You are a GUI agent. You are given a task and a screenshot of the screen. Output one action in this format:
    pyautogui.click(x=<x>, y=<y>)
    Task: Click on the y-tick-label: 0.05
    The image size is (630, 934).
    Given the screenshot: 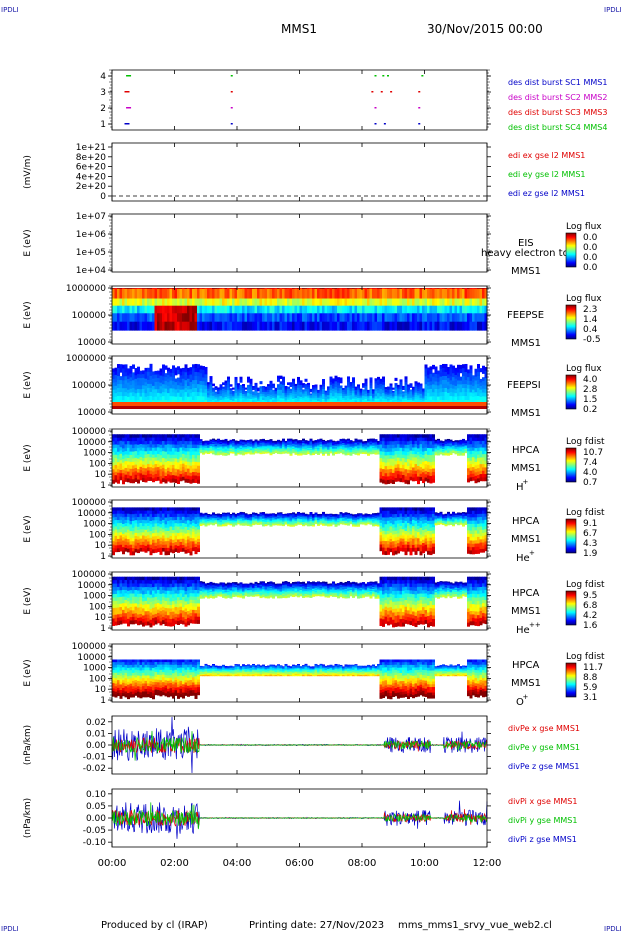 What is the action you would take?
    pyautogui.click(x=96, y=807)
    